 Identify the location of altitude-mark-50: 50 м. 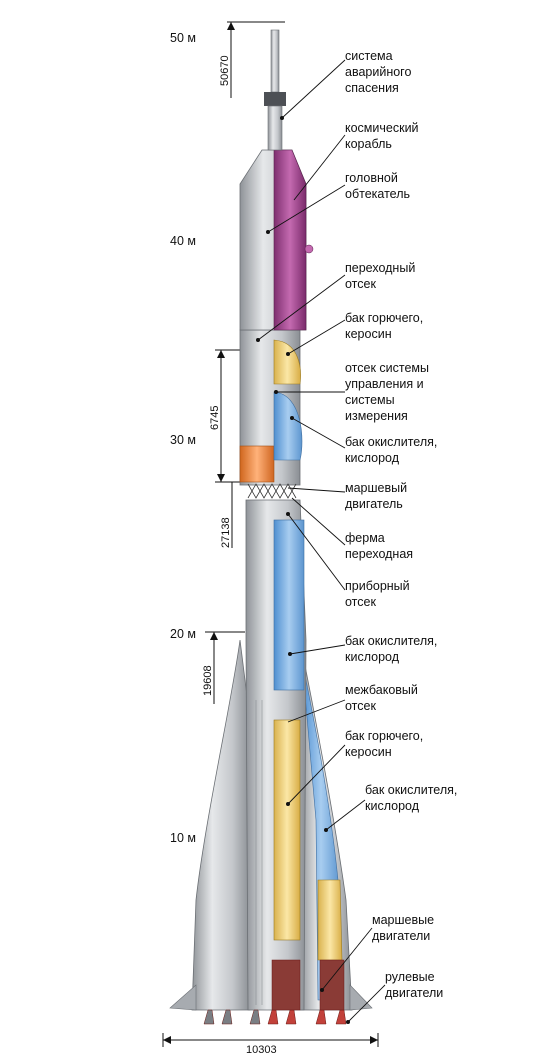
(183, 38).